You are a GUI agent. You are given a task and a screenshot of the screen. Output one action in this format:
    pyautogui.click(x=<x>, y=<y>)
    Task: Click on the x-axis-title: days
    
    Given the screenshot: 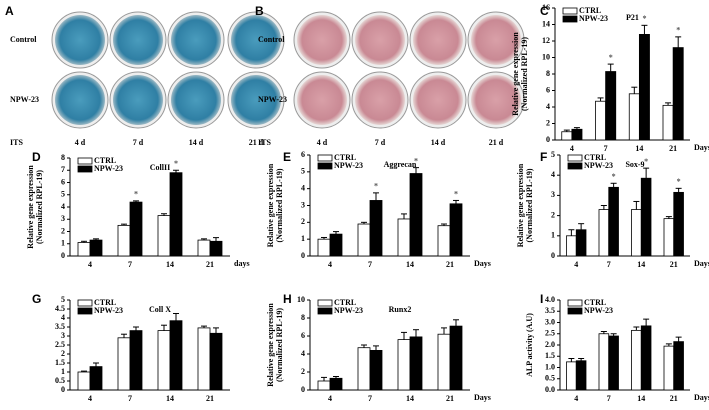 What is the action you would take?
    pyautogui.click(x=242, y=263)
    